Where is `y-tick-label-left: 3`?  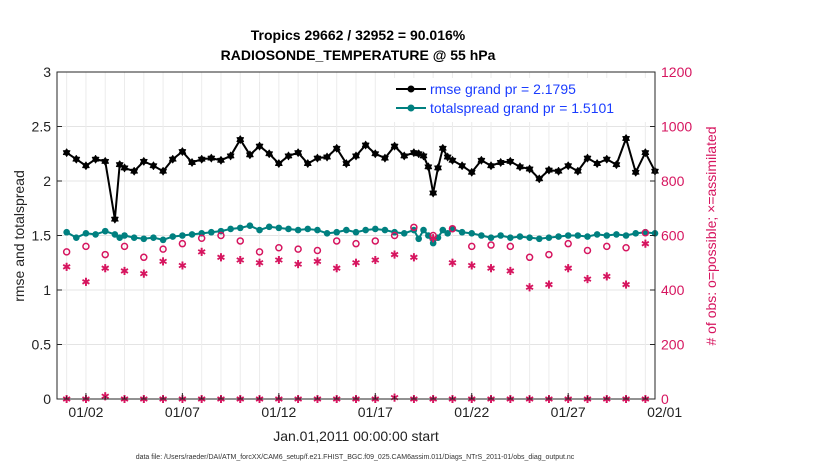
y-tick-label-left: 3 is located at coordinates (47, 72).